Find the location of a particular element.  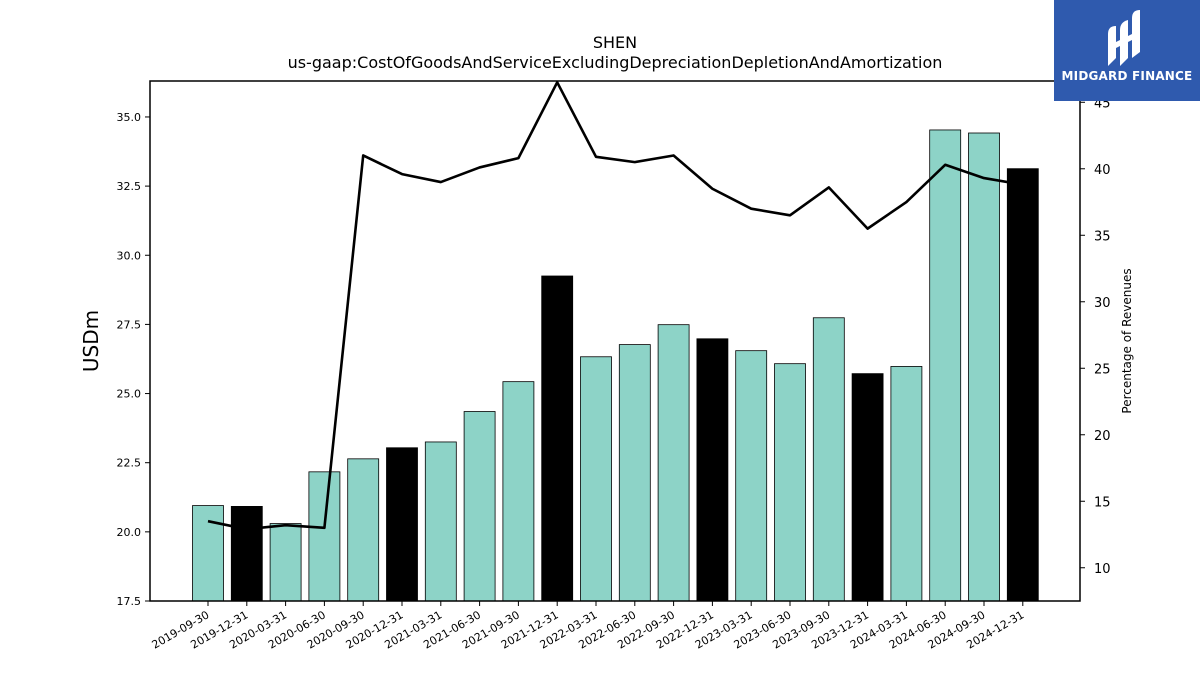

y-tick-label: 32.5 is located at coordinates (129, 186).